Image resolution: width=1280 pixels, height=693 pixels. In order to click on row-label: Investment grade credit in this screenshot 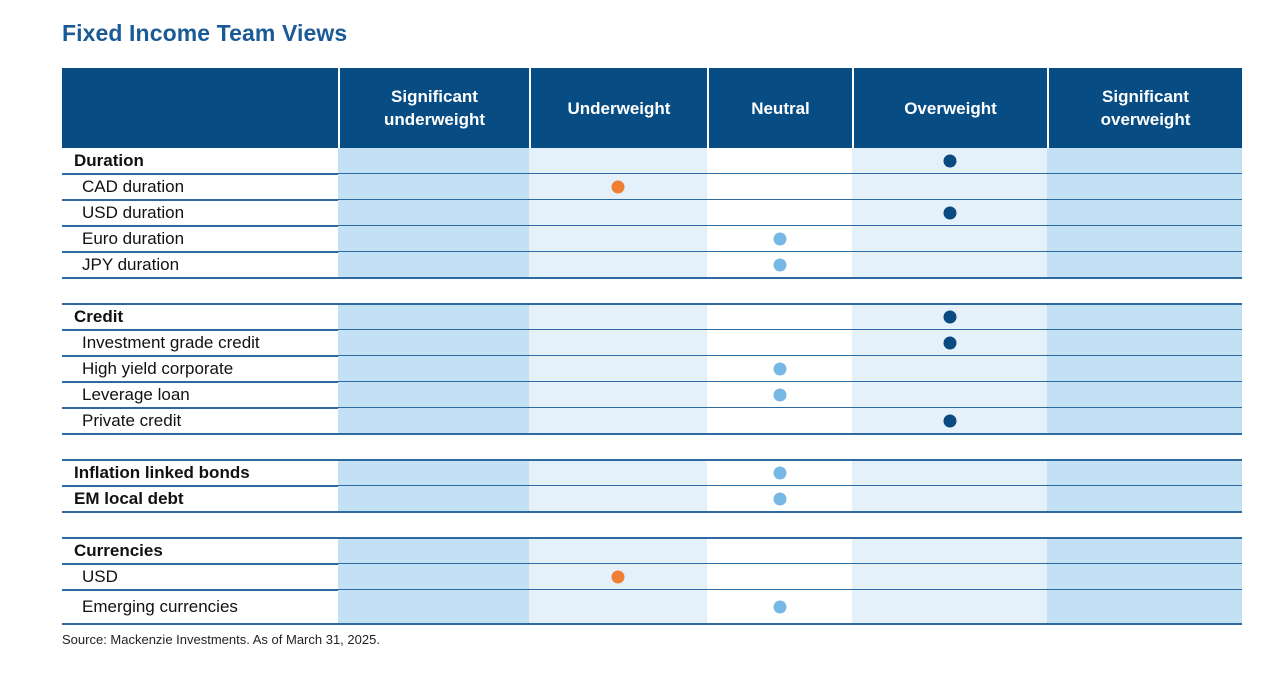, I will do `click(171, 342)`.